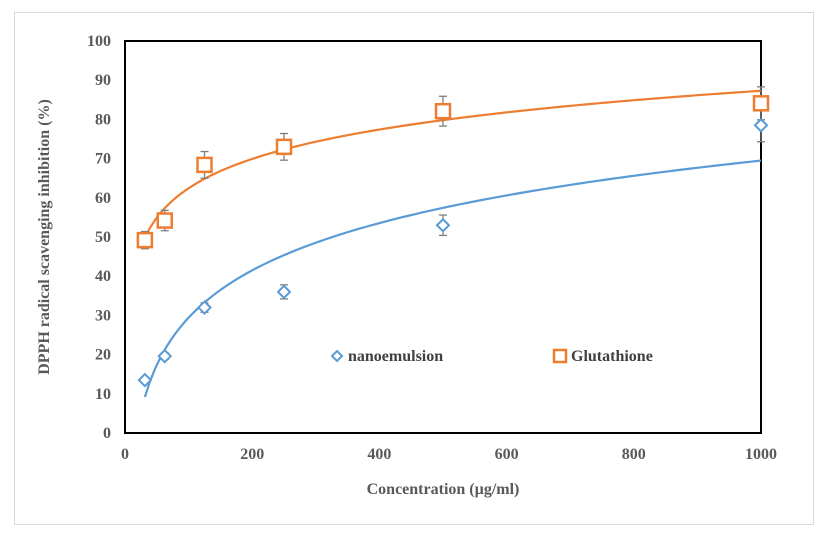  Describe the element at coordinates (103, 355) in the screenshot. I see `y-tick-label: 20` at that location.